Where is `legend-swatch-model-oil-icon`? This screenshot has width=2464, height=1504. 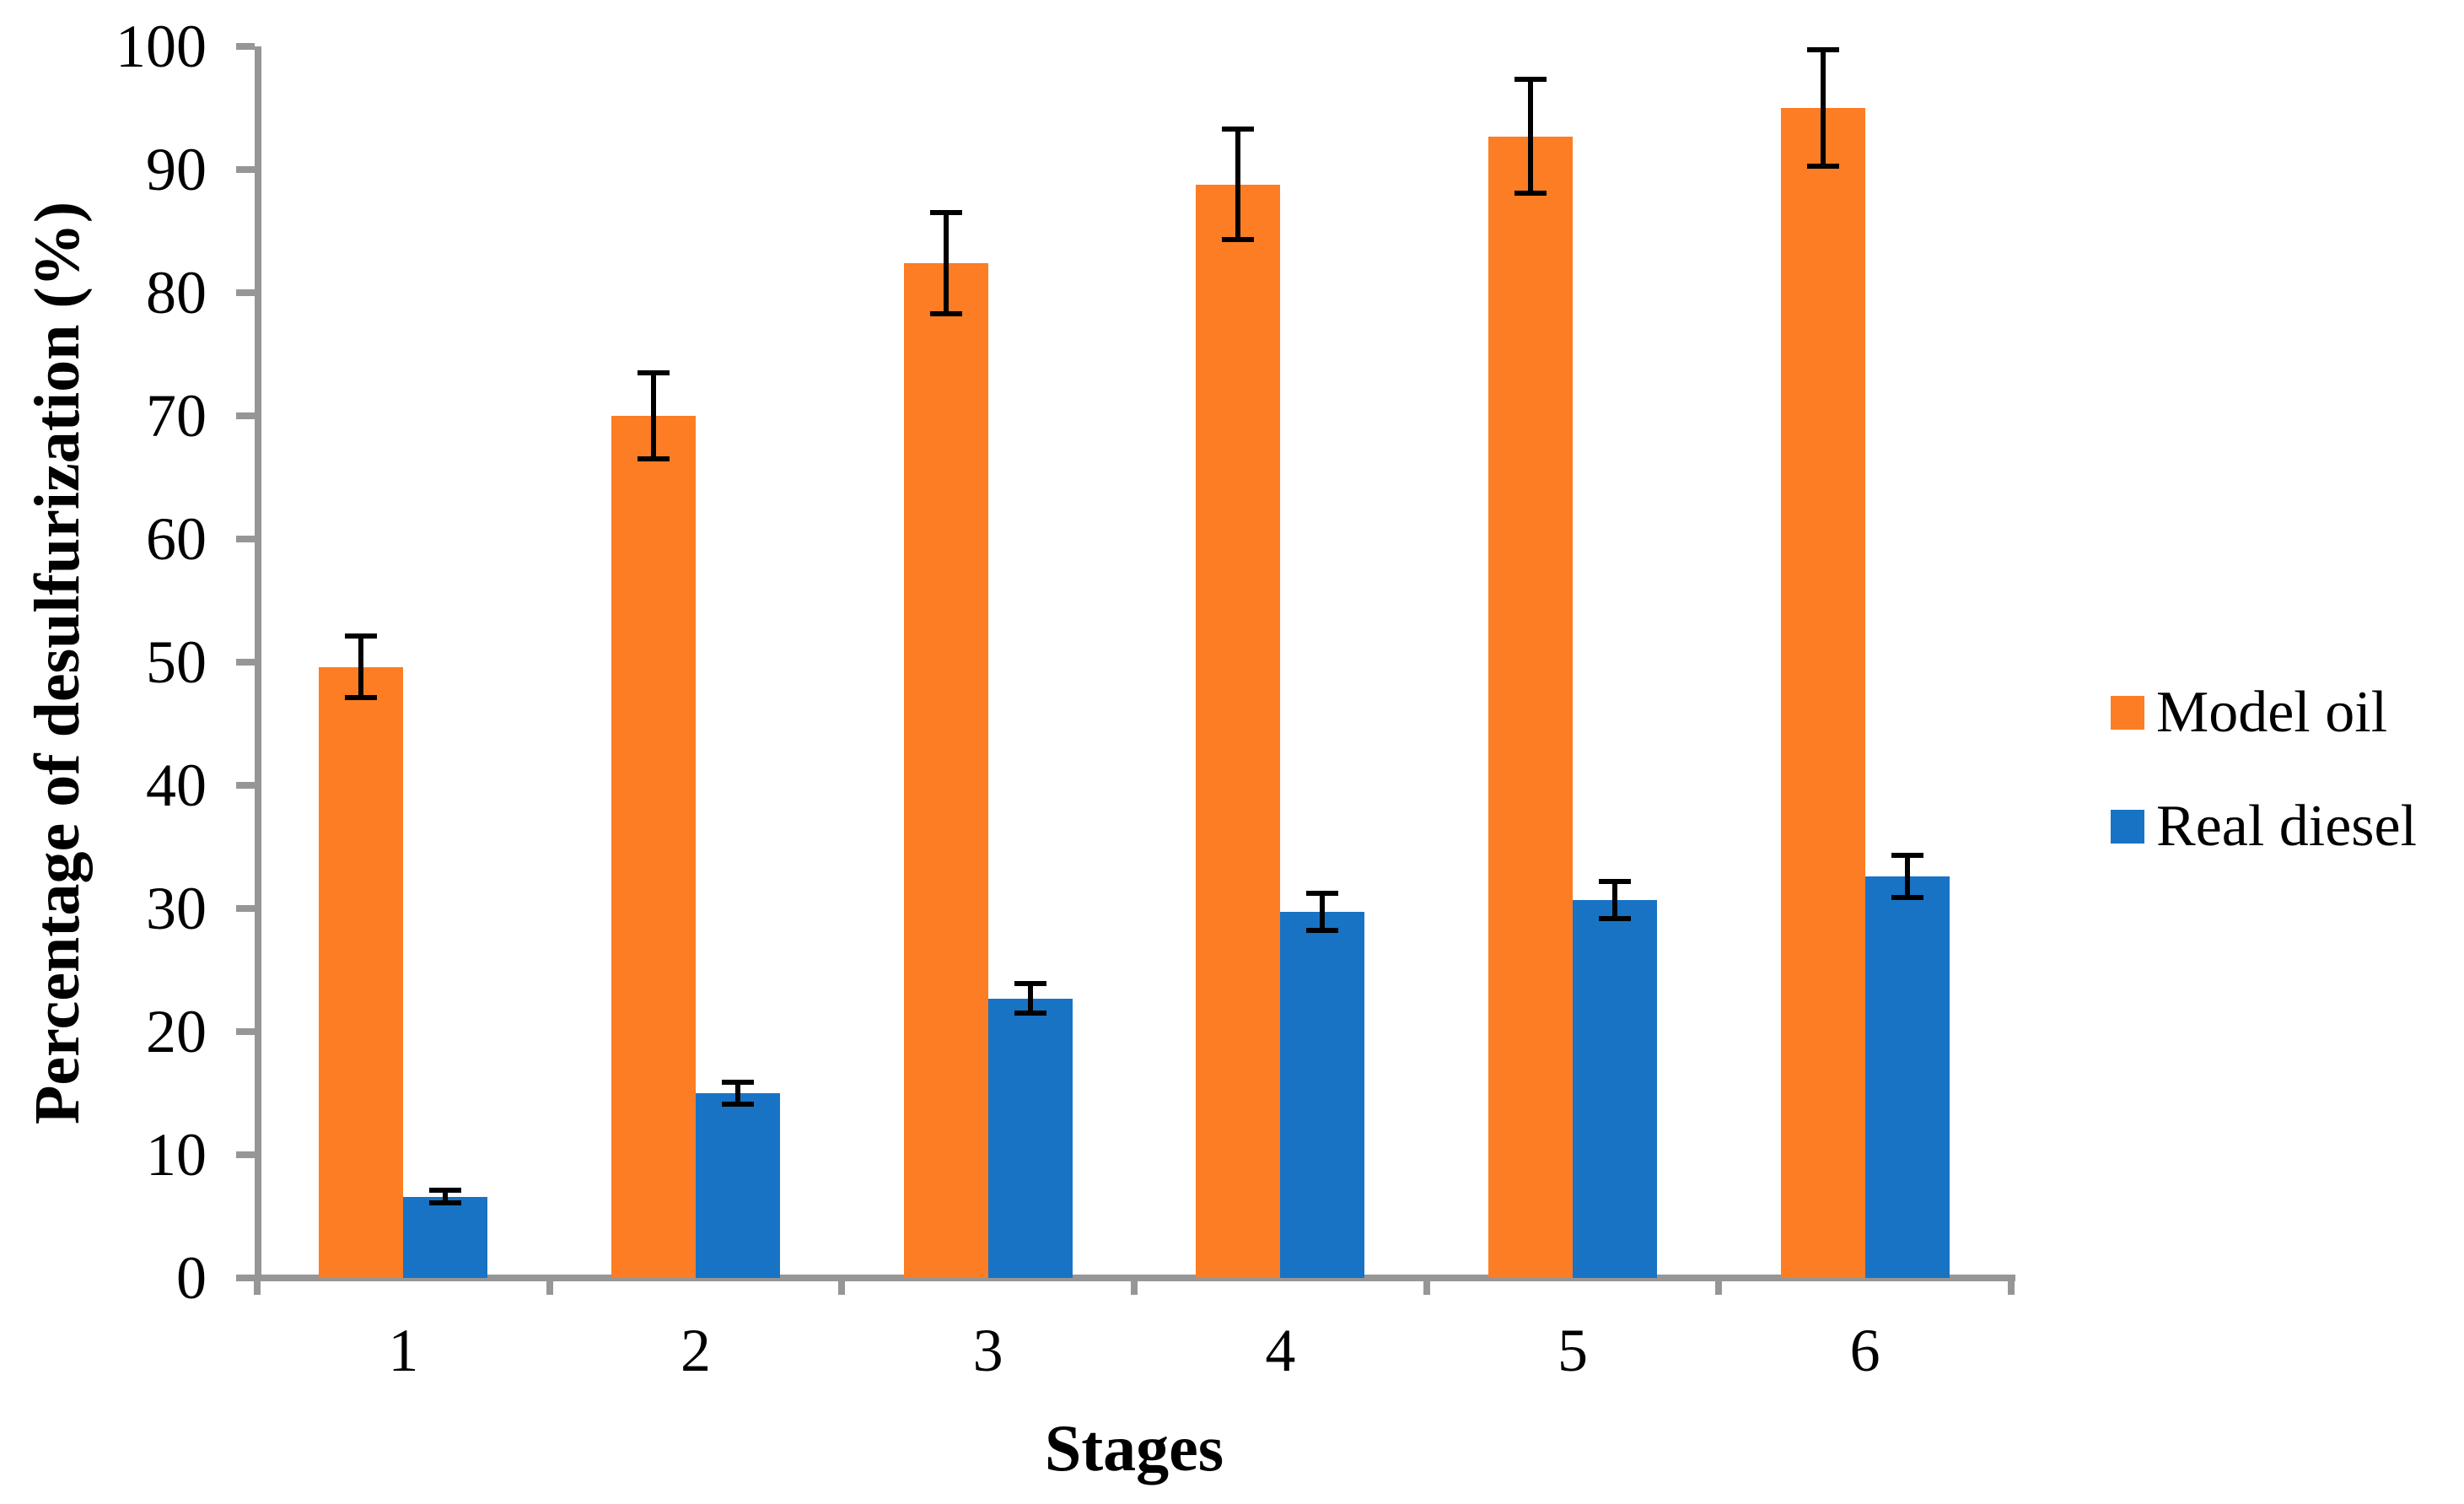
legend-swatch-model-oil-icon is located at coordinates (2127, 713).